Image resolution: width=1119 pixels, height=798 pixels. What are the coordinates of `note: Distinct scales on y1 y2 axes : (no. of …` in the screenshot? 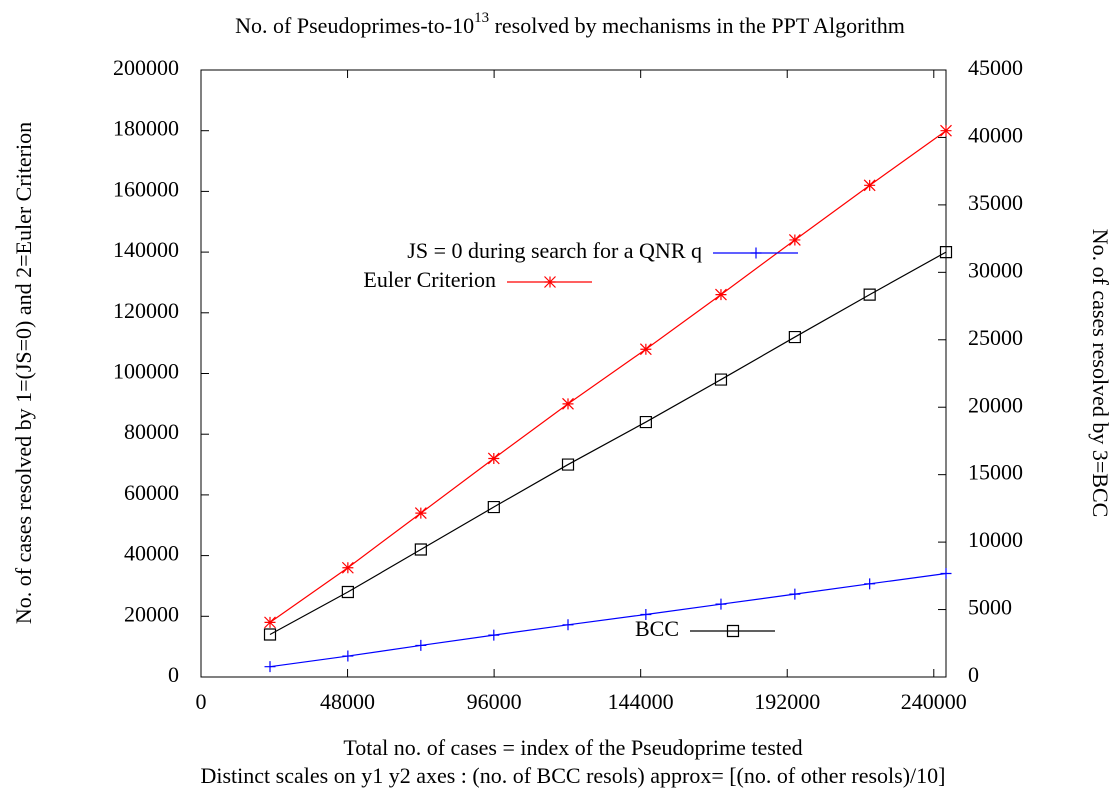 It's located at (573, 775).